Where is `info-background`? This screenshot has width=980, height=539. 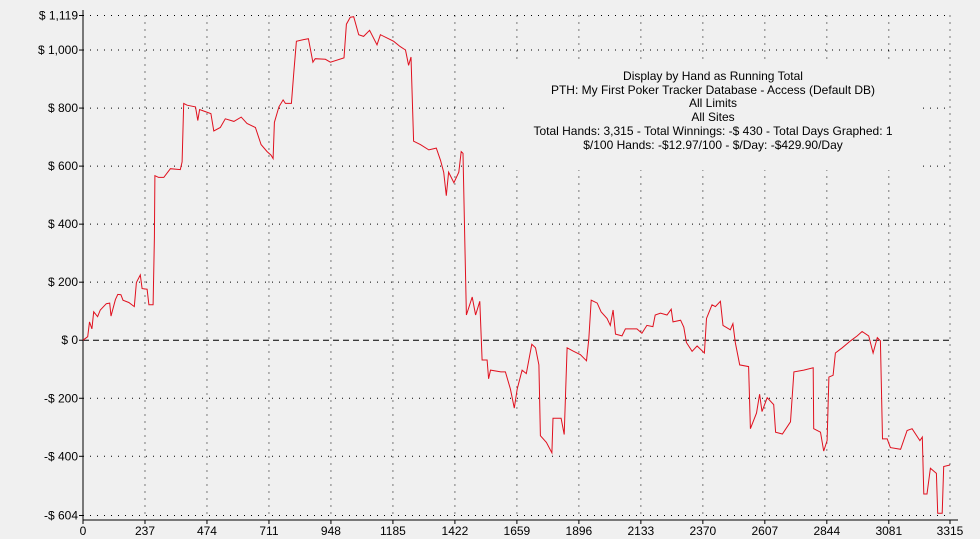
info-background is located at coordinates (711, 115).